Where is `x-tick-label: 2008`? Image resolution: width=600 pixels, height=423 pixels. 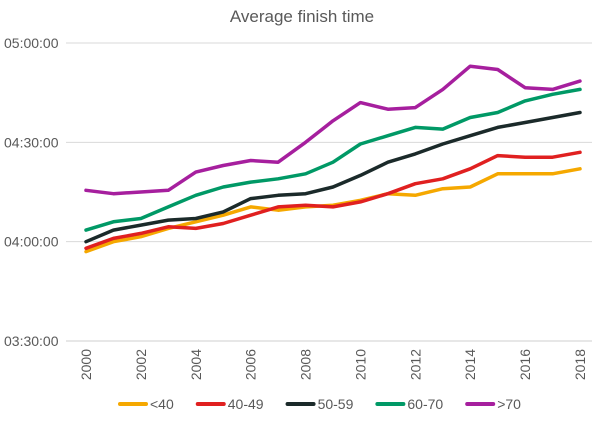 x-tick-label: 2008 is located at coordinates (306, 364).